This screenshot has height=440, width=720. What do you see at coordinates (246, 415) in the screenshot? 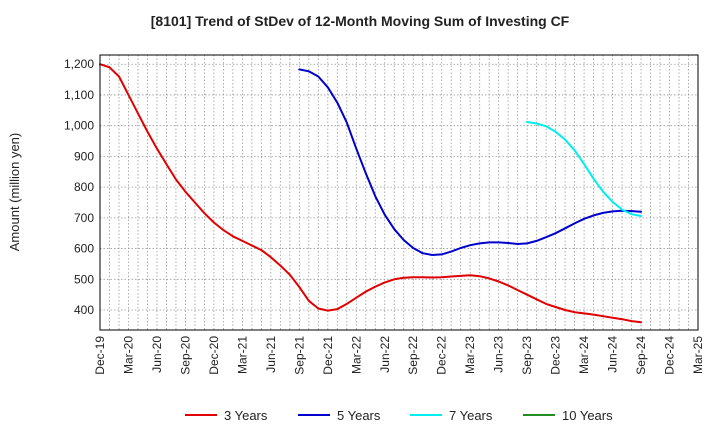
I see `legend-label: 3 Years` at bounding box center [246, 415].